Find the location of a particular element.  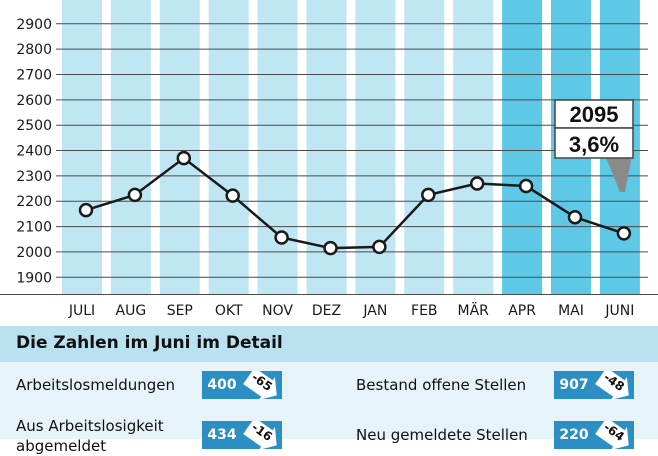

bar-sep is located at coordinates (179, 147).